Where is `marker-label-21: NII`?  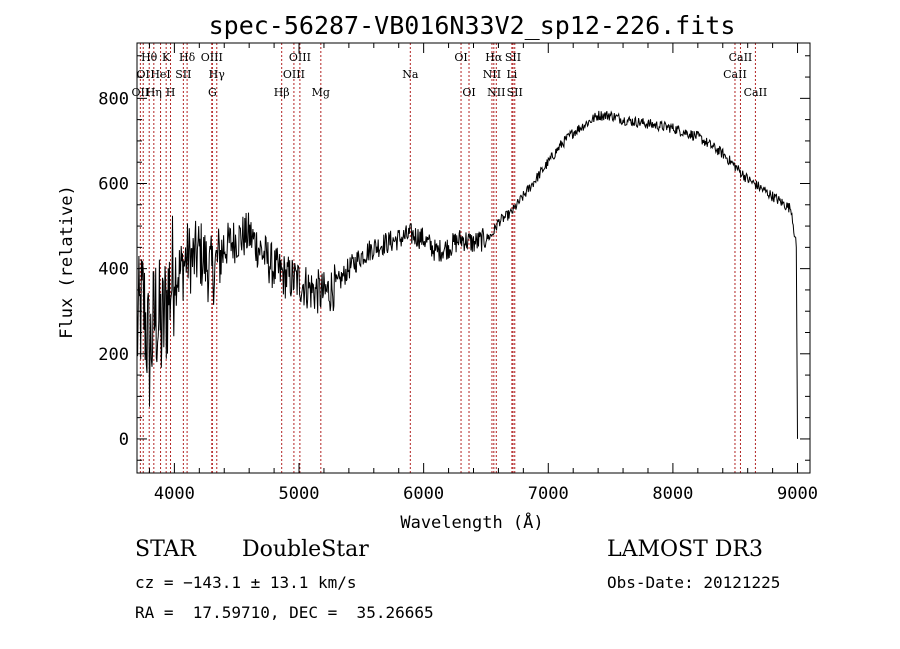
marker-label-21: NII is located at coordinates (496, 92).